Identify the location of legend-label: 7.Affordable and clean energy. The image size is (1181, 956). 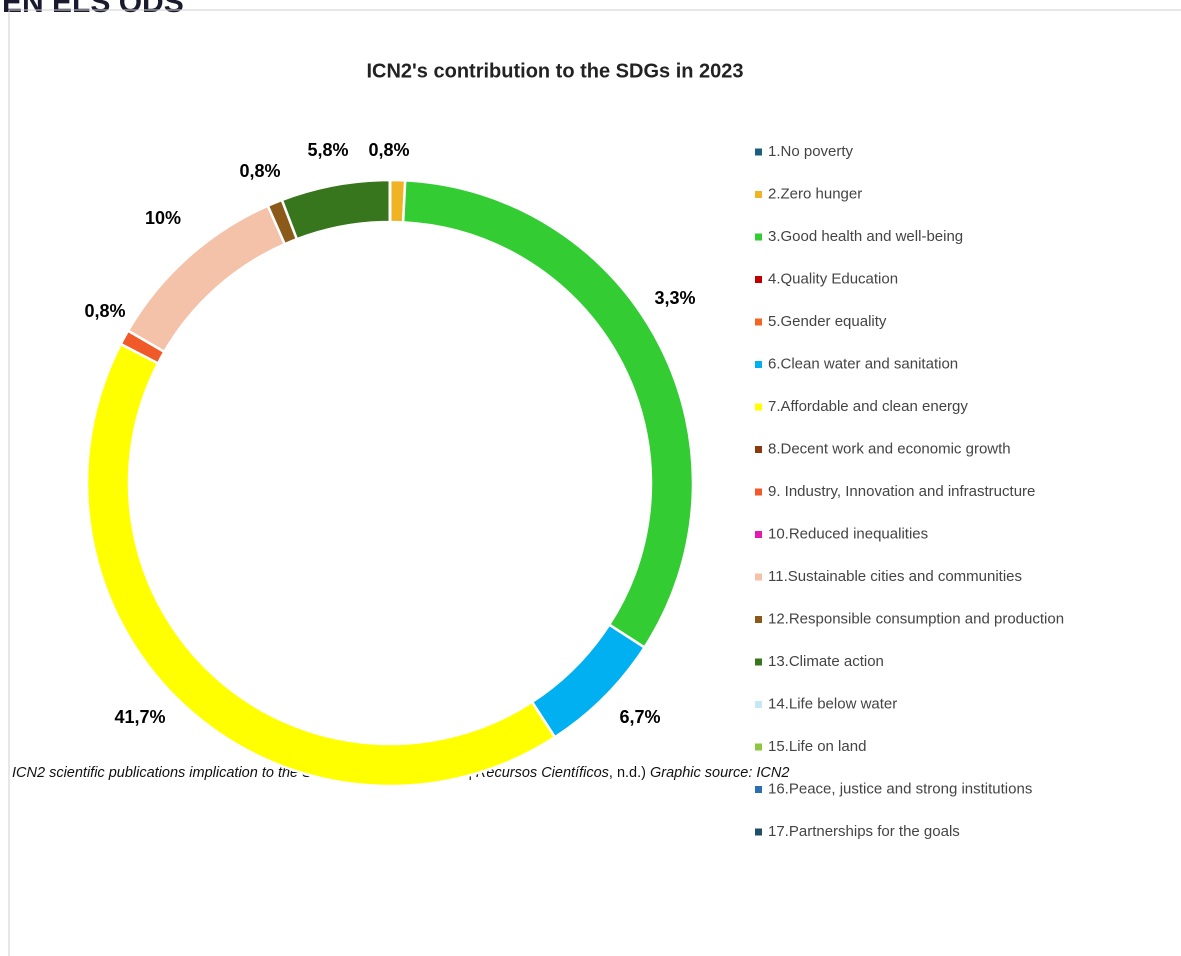
(868, 406).